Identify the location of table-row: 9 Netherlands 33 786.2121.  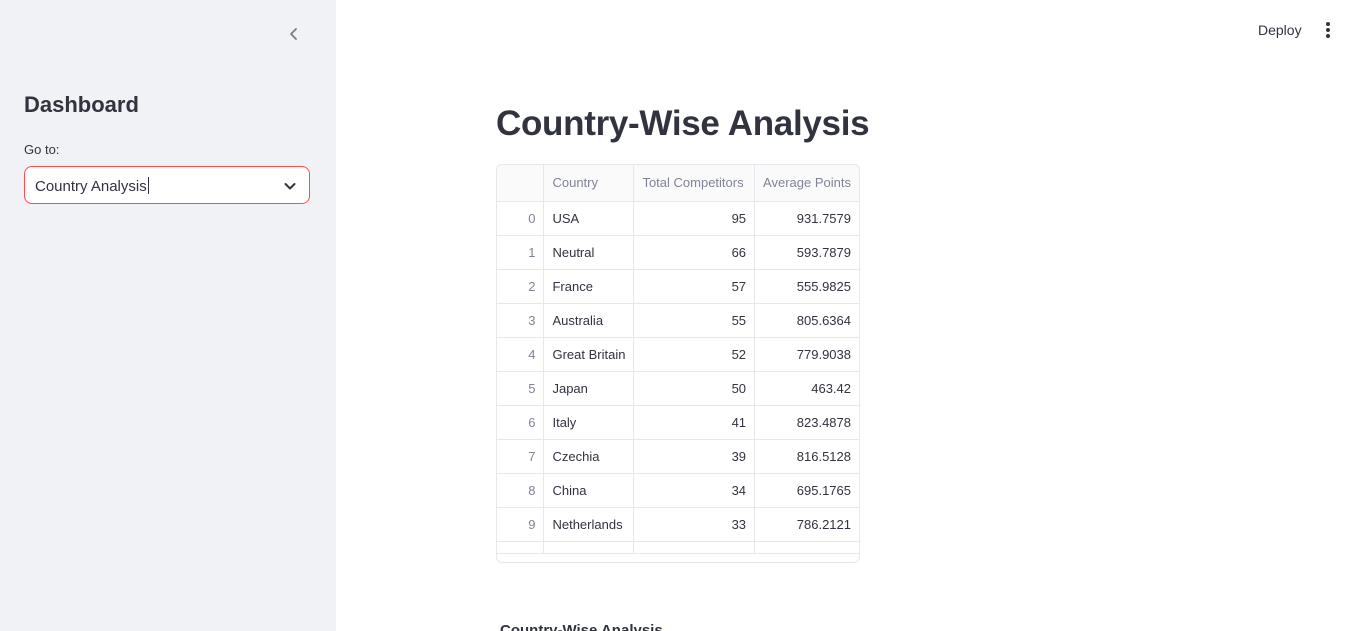
(678, 524).